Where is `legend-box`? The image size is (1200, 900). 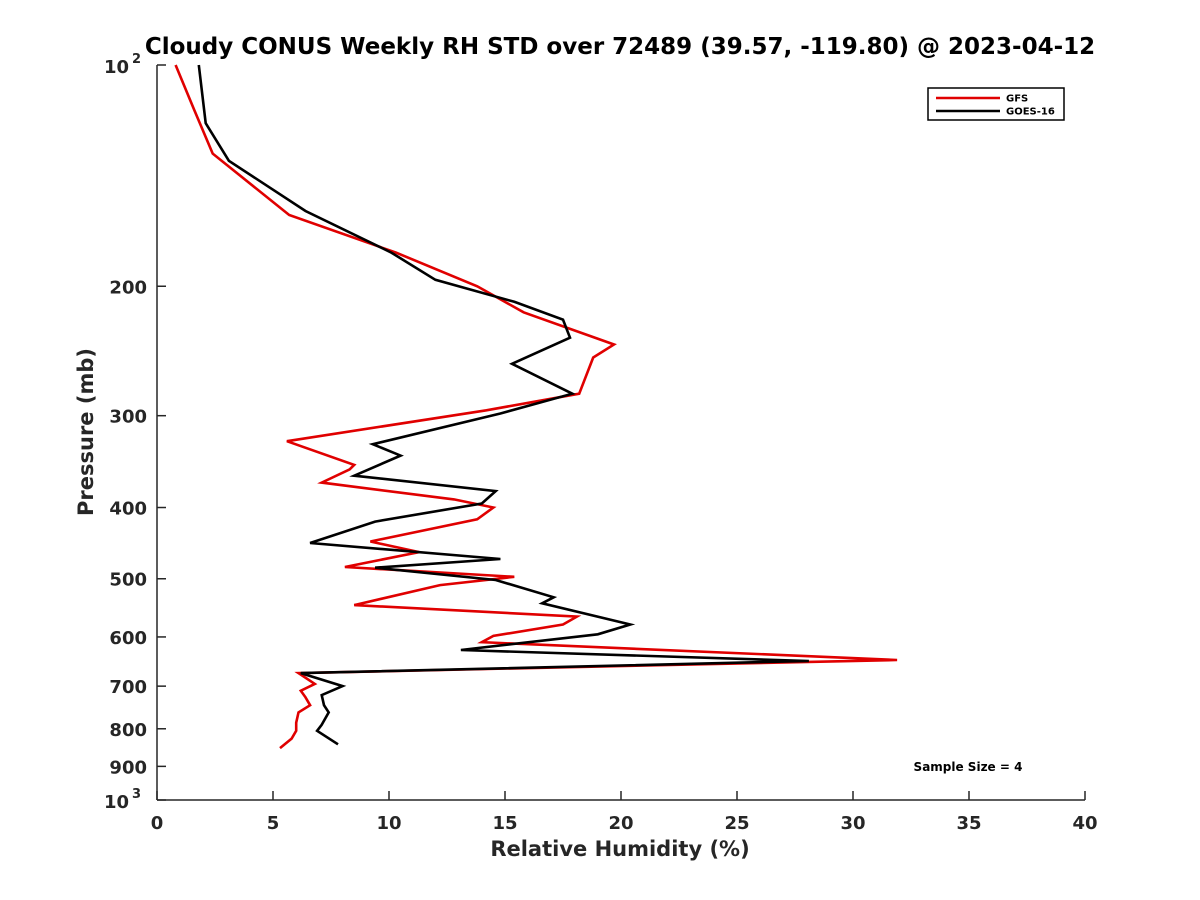
legend-box is located at coordinates (996, 104).